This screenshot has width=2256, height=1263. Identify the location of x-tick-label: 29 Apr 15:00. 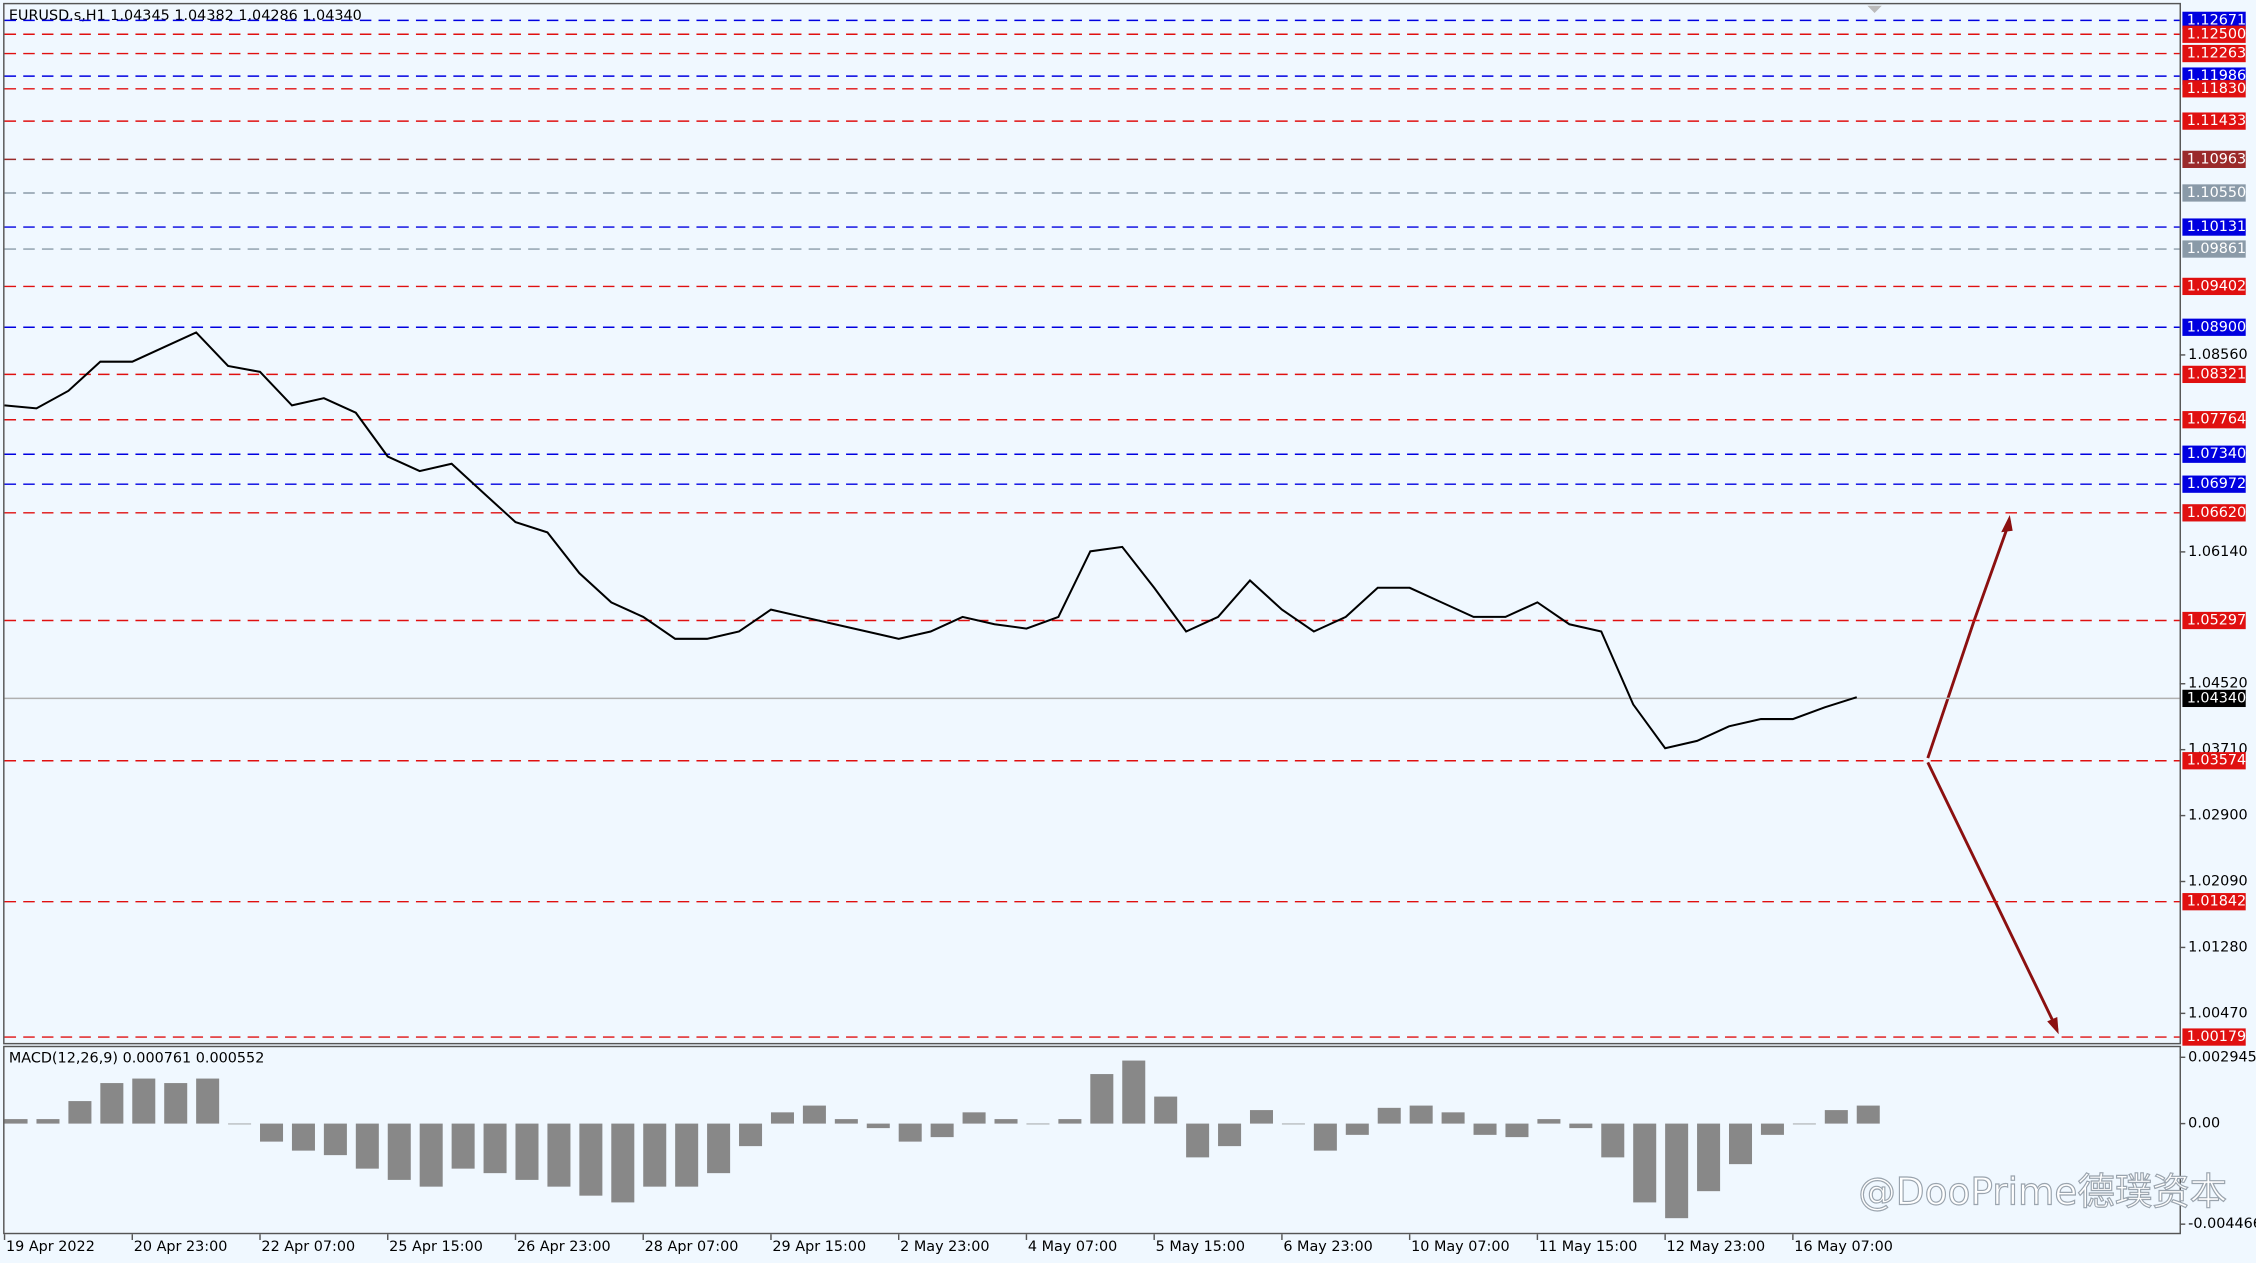
(819, 1247).